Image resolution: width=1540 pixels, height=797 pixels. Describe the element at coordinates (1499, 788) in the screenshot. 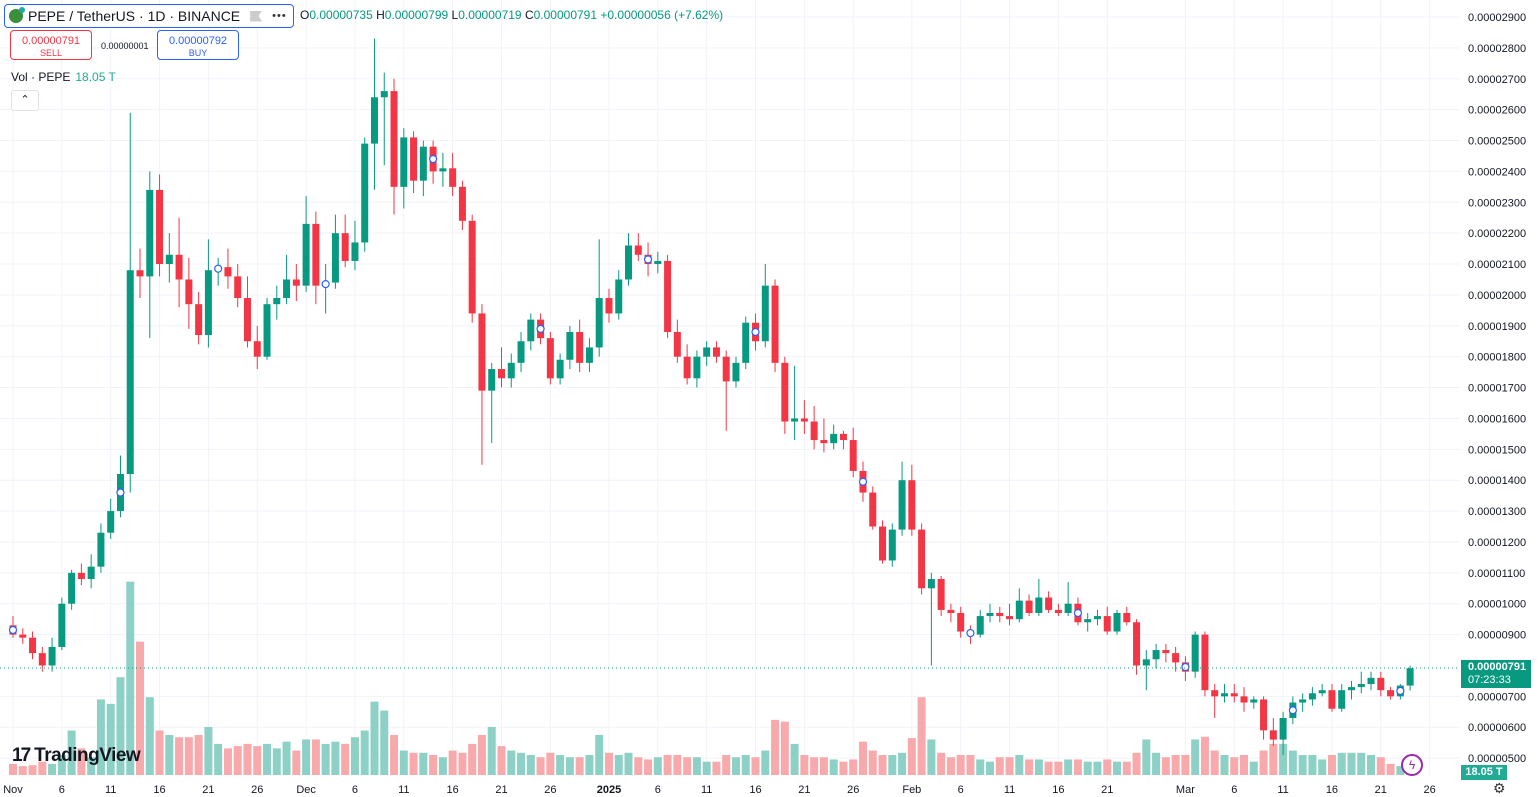

I see `settings-icon: ⚙` at that location.